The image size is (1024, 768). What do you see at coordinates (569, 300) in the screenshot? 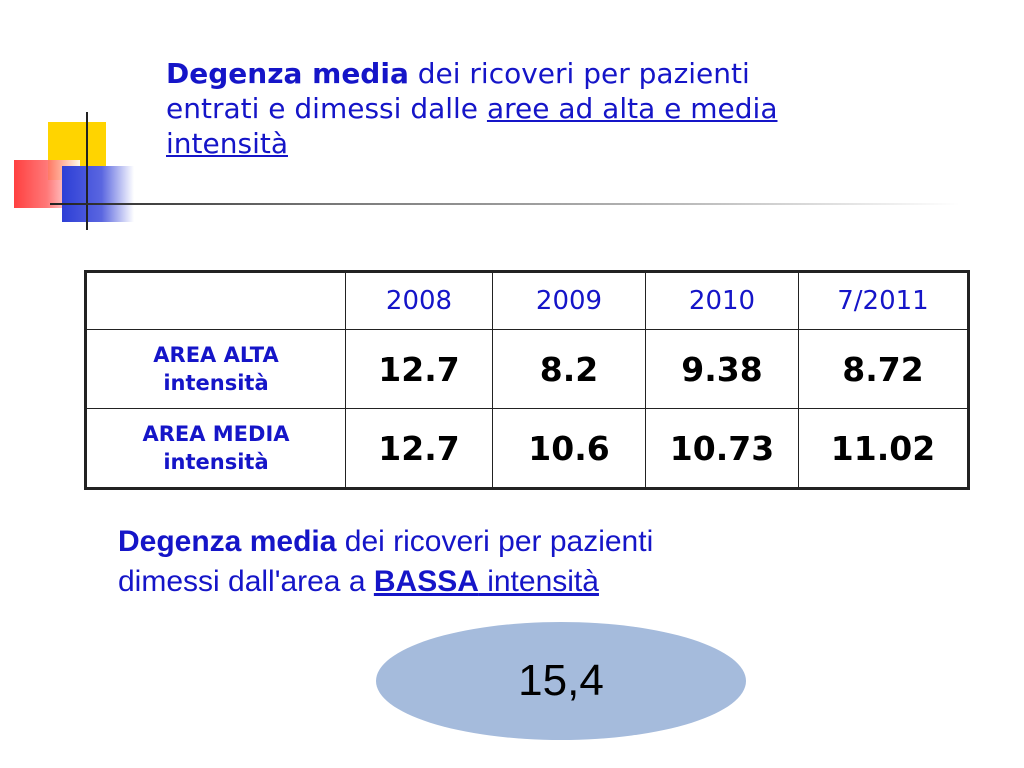
I see `header-2009: 2009` at bounding box center [569, 300].